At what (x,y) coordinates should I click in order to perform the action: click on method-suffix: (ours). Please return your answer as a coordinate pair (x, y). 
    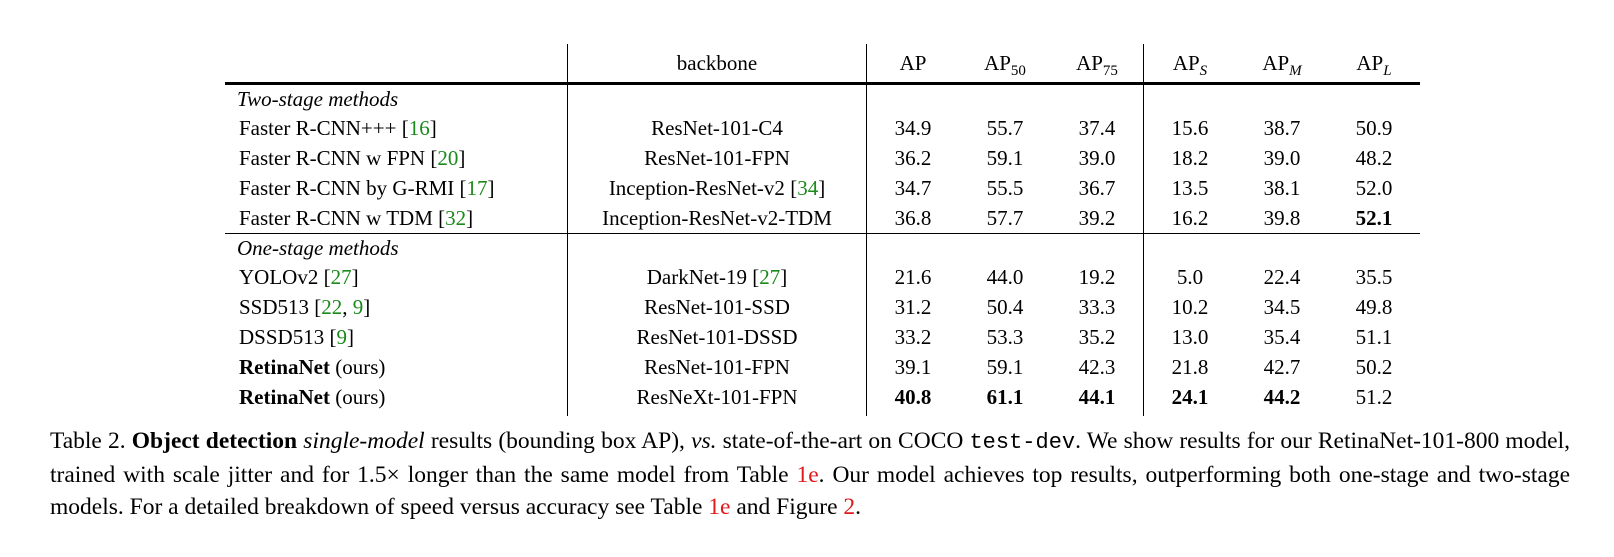
    Looking at the image, I should click on (357, 397).